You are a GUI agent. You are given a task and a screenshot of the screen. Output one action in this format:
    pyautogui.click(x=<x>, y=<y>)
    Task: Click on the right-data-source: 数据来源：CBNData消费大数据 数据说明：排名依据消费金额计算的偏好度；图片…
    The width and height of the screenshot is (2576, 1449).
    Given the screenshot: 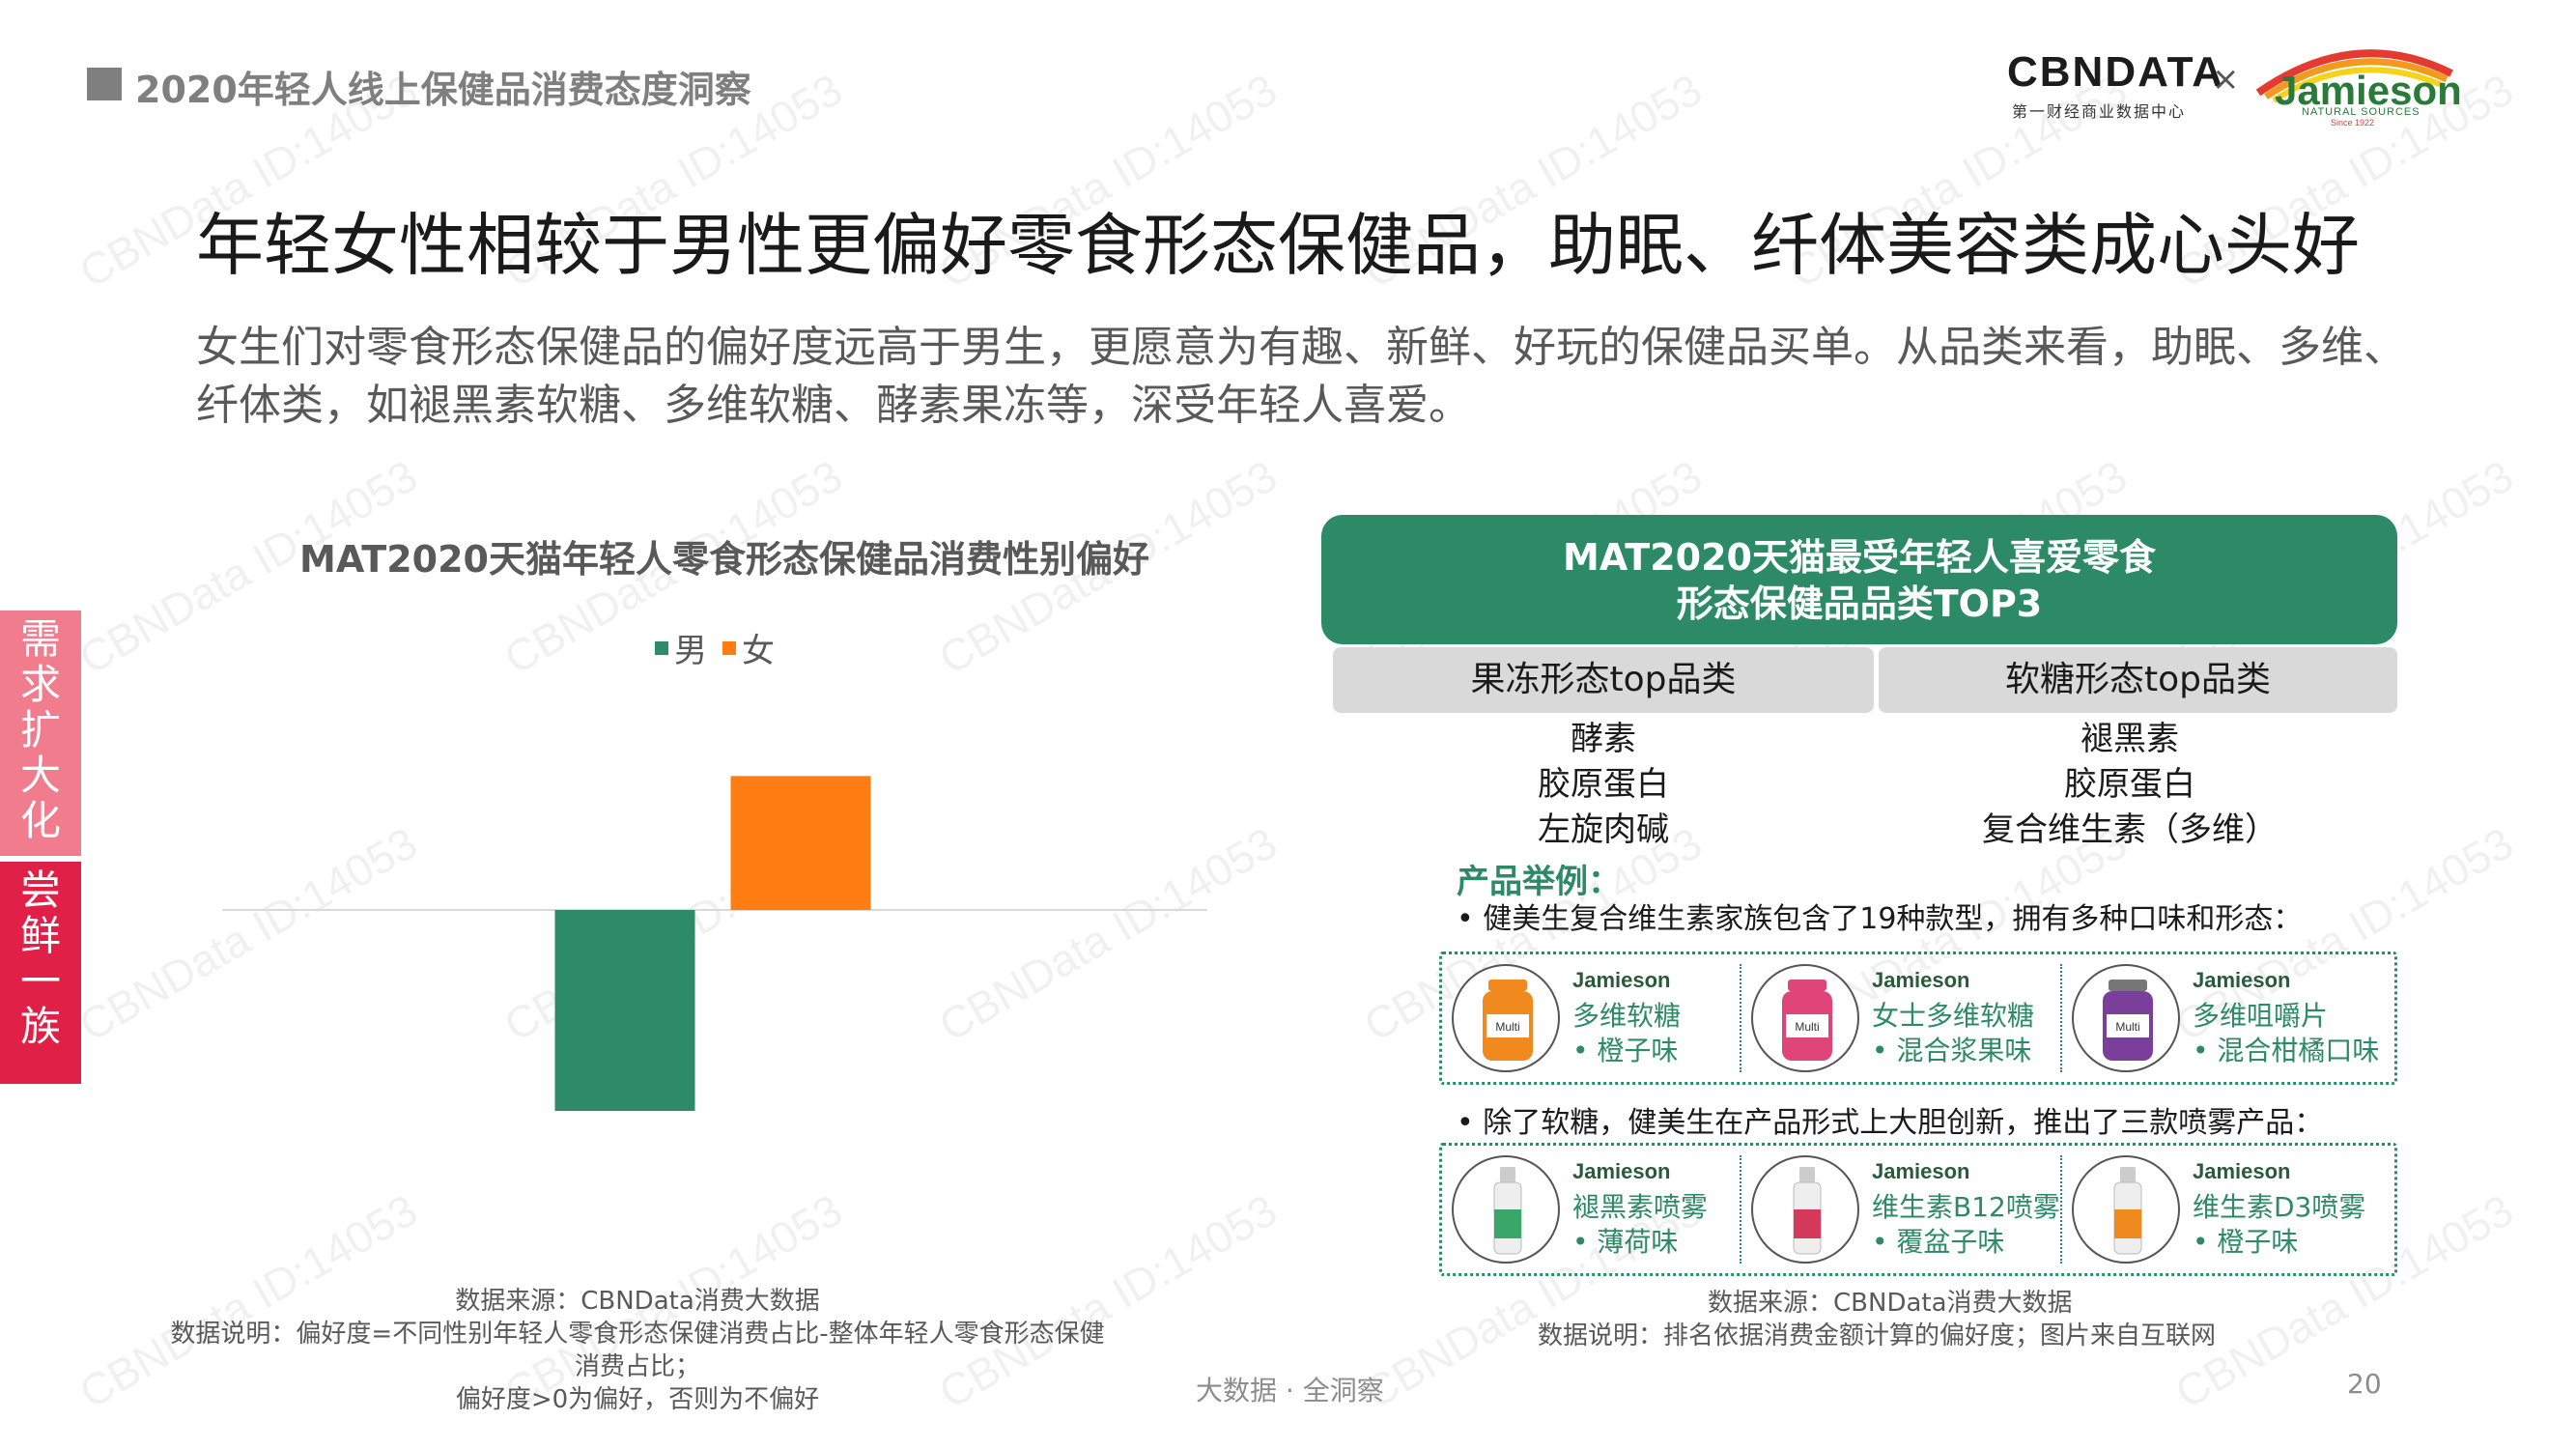 What is the action you would take?
    pyautogui.click(x=1912, y=1319)
    